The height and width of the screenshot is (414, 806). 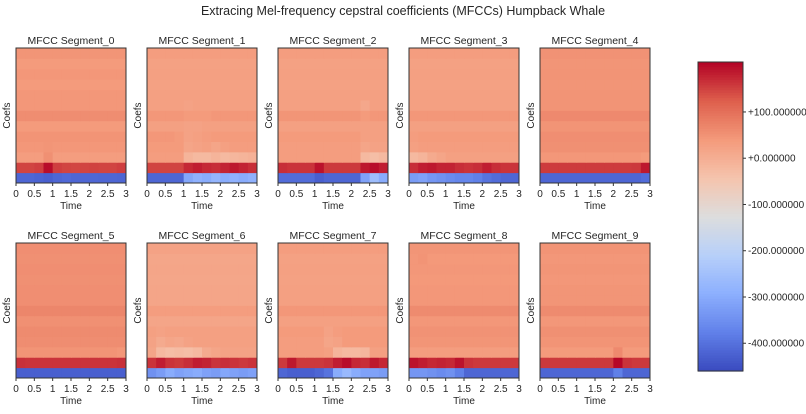 What do you see at coordinates (558, 194) in the screenshot?
I see `x-tick-label: 0.5` at bounding box center [558, 194].